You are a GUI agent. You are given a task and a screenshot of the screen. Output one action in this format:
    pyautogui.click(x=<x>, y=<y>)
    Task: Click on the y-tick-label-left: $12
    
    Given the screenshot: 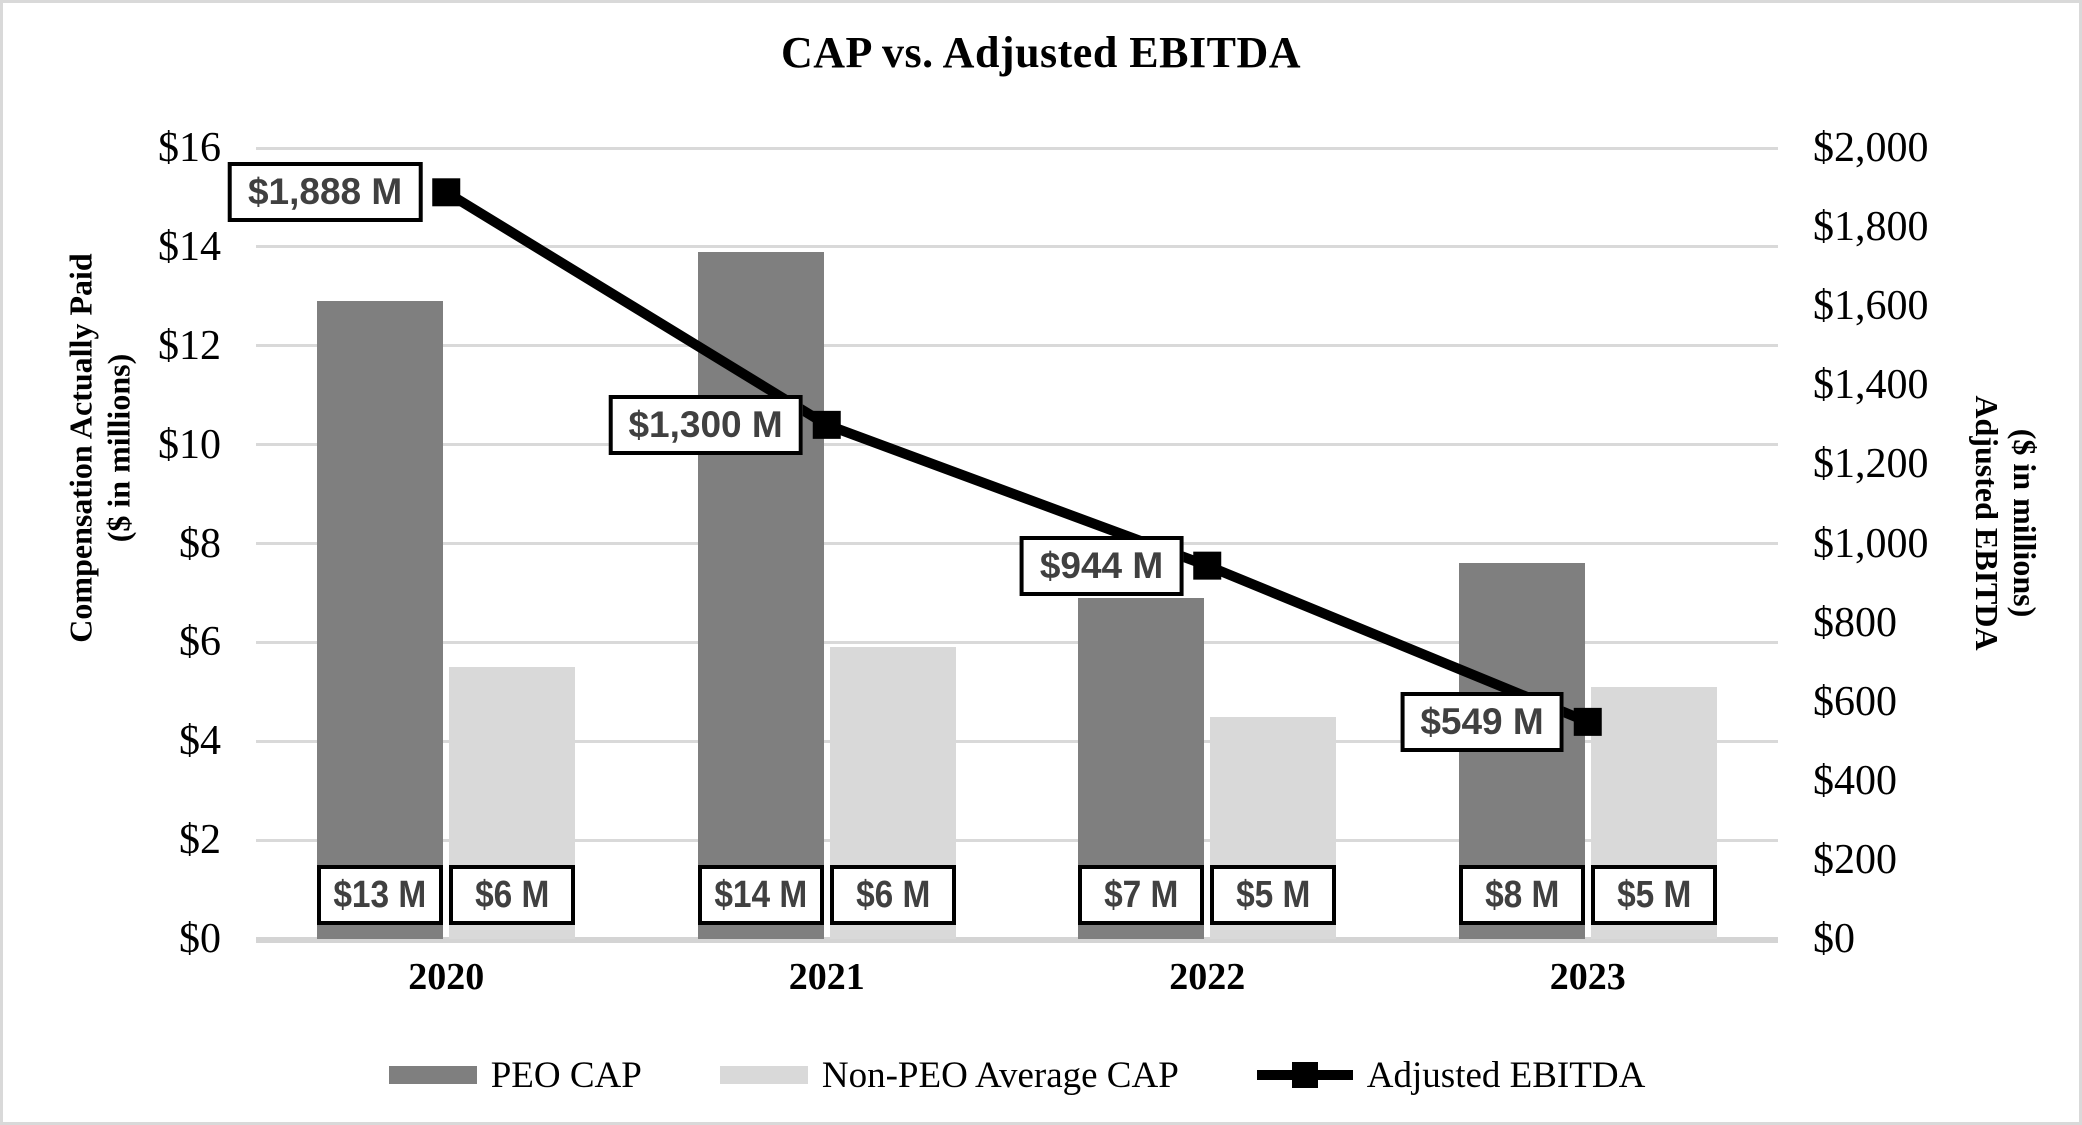 What is the action you would take?
    pyautogui.click(x=189, y=345)
    